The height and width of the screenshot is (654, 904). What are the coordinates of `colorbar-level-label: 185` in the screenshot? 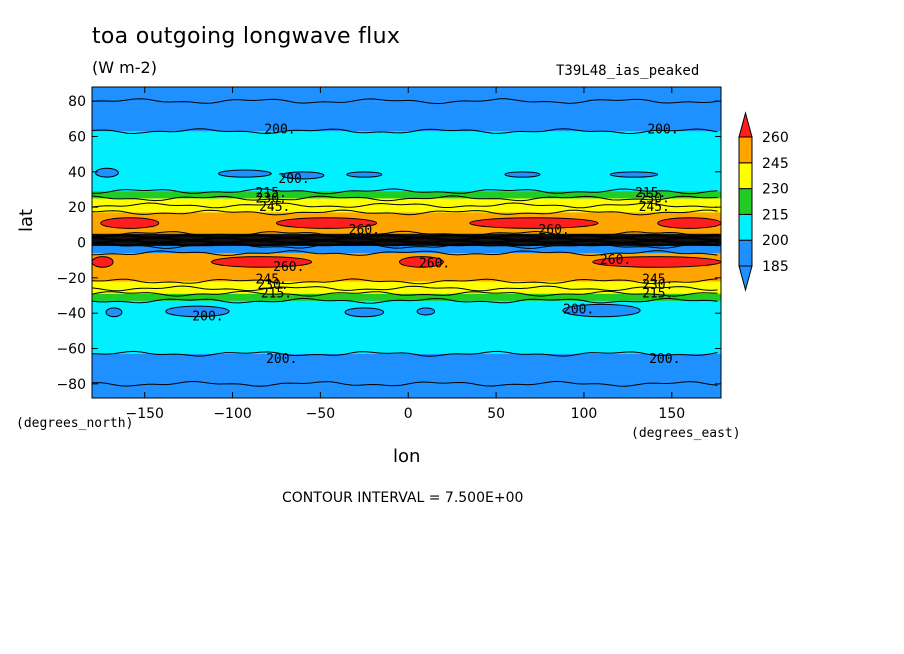 It's located at (775, 267).